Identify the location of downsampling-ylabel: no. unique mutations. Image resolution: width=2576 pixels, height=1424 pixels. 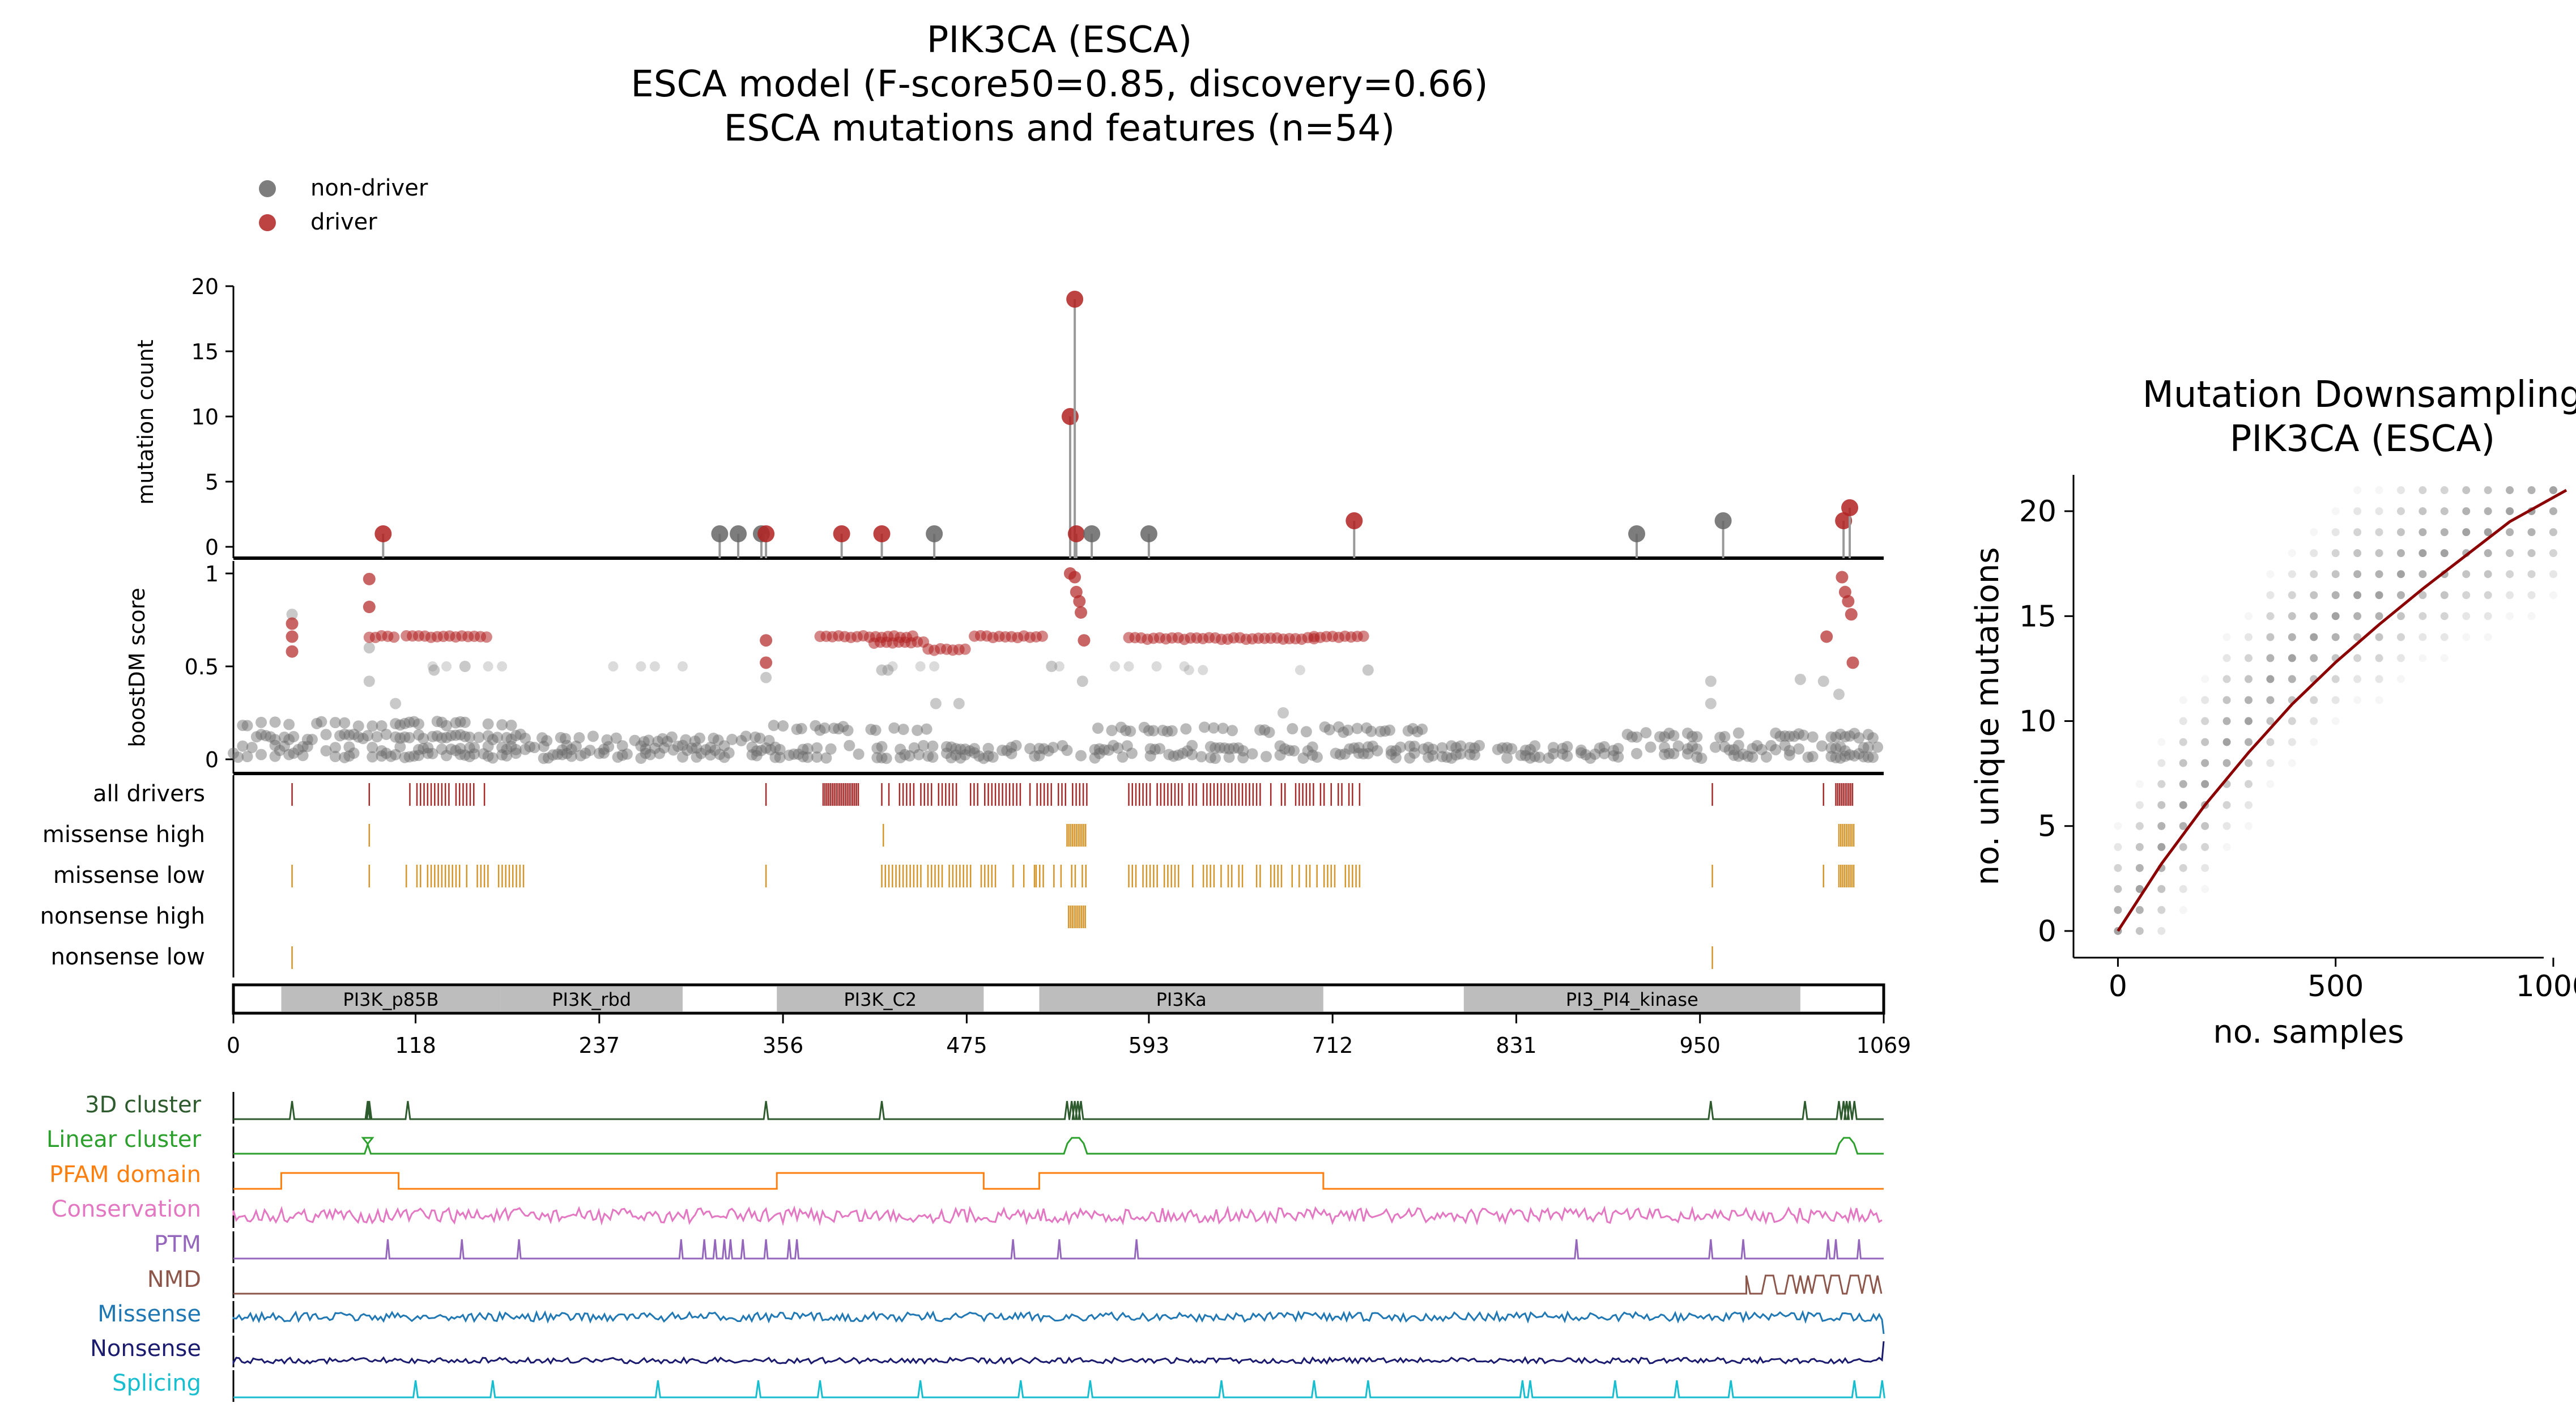
(1988, 716).